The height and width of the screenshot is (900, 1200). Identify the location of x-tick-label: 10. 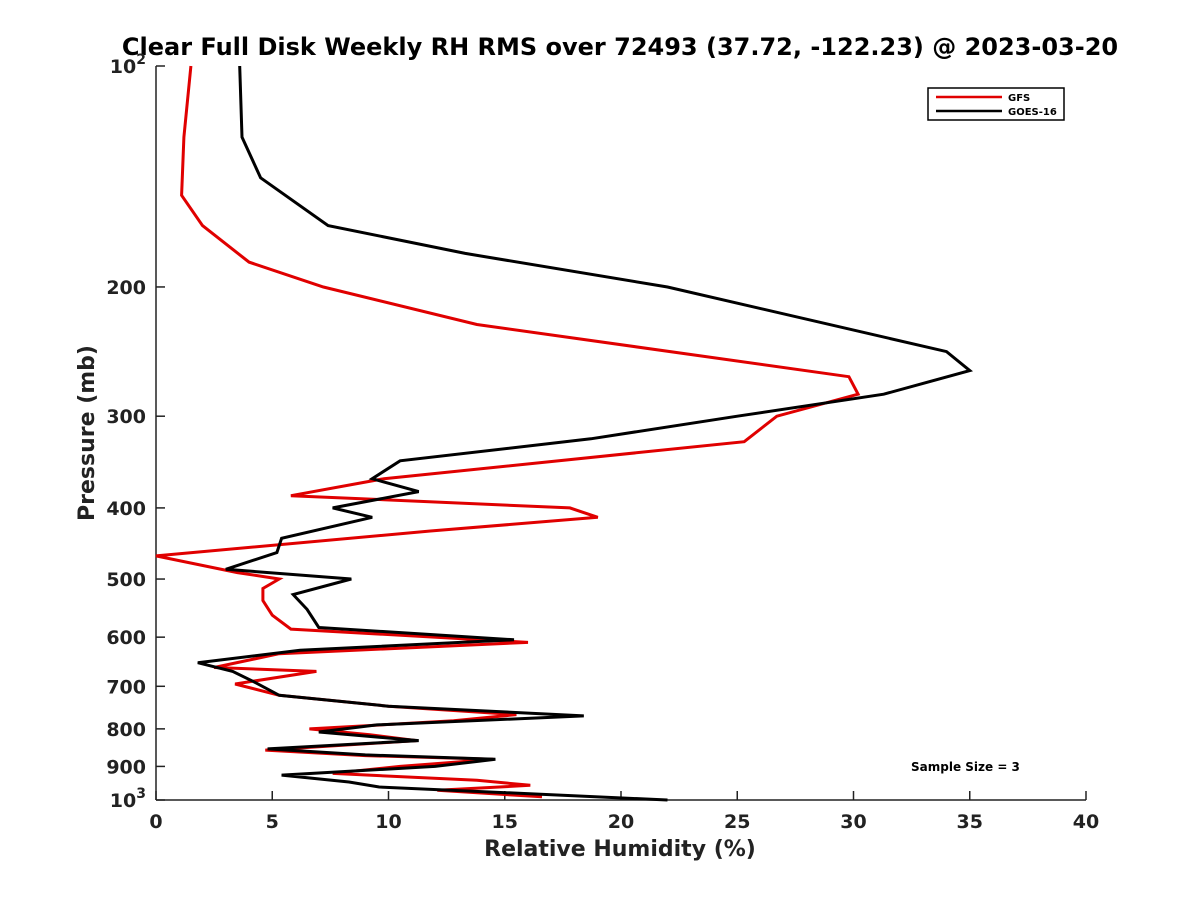
(388, 822).